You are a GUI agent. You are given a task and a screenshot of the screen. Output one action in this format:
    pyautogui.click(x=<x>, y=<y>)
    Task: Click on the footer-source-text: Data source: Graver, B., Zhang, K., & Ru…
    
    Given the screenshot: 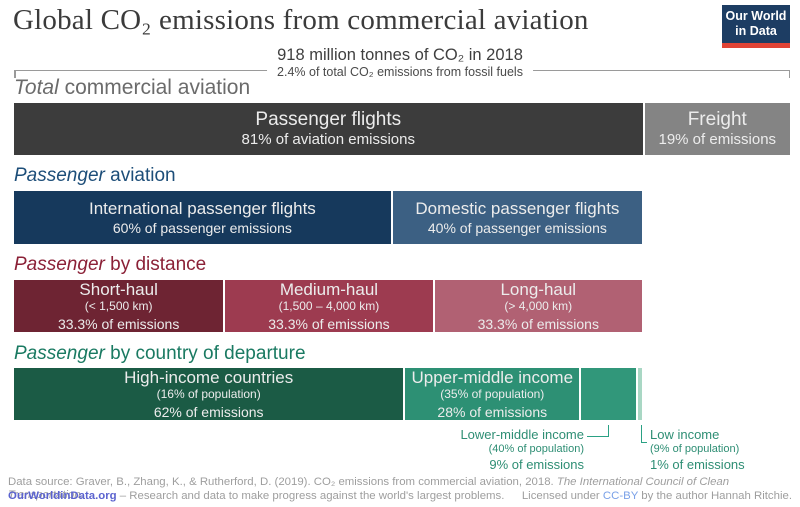 What is the action you would take?
    pyautogui.click(x=282, y=482)
    